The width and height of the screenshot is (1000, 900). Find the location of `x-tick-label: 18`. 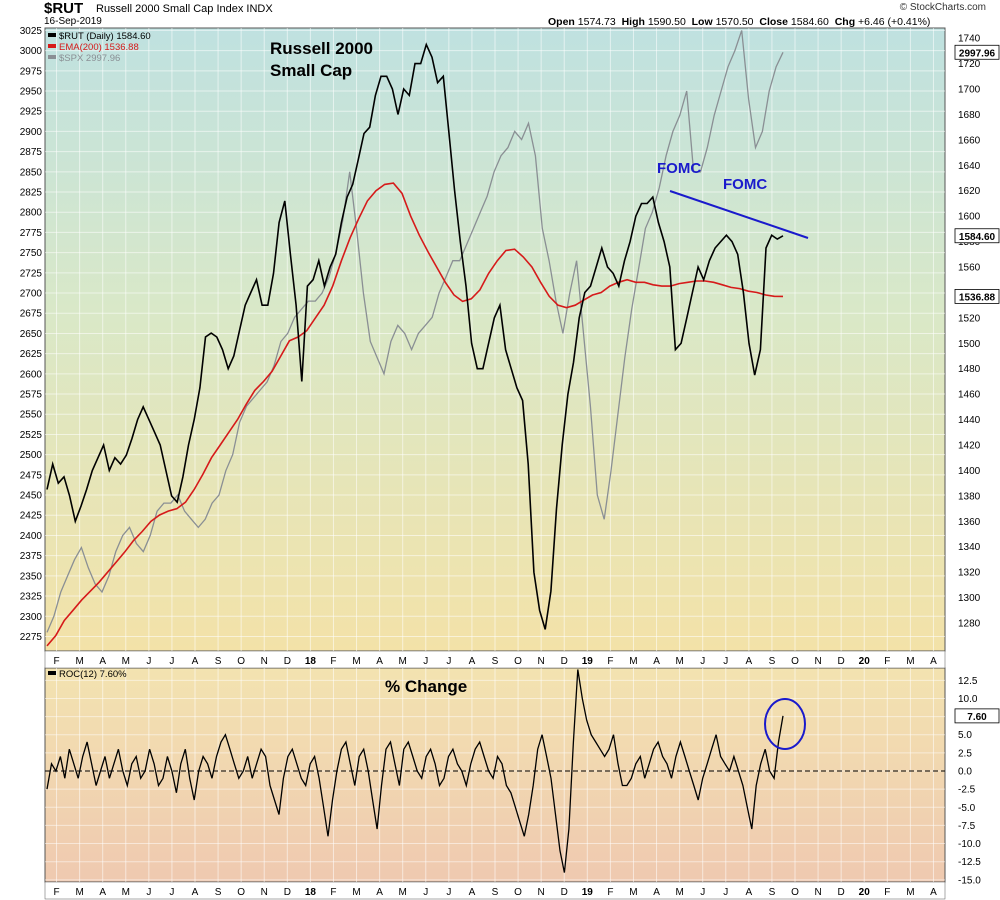

x-tick-label: 18 is located at coordinates (311, 661).